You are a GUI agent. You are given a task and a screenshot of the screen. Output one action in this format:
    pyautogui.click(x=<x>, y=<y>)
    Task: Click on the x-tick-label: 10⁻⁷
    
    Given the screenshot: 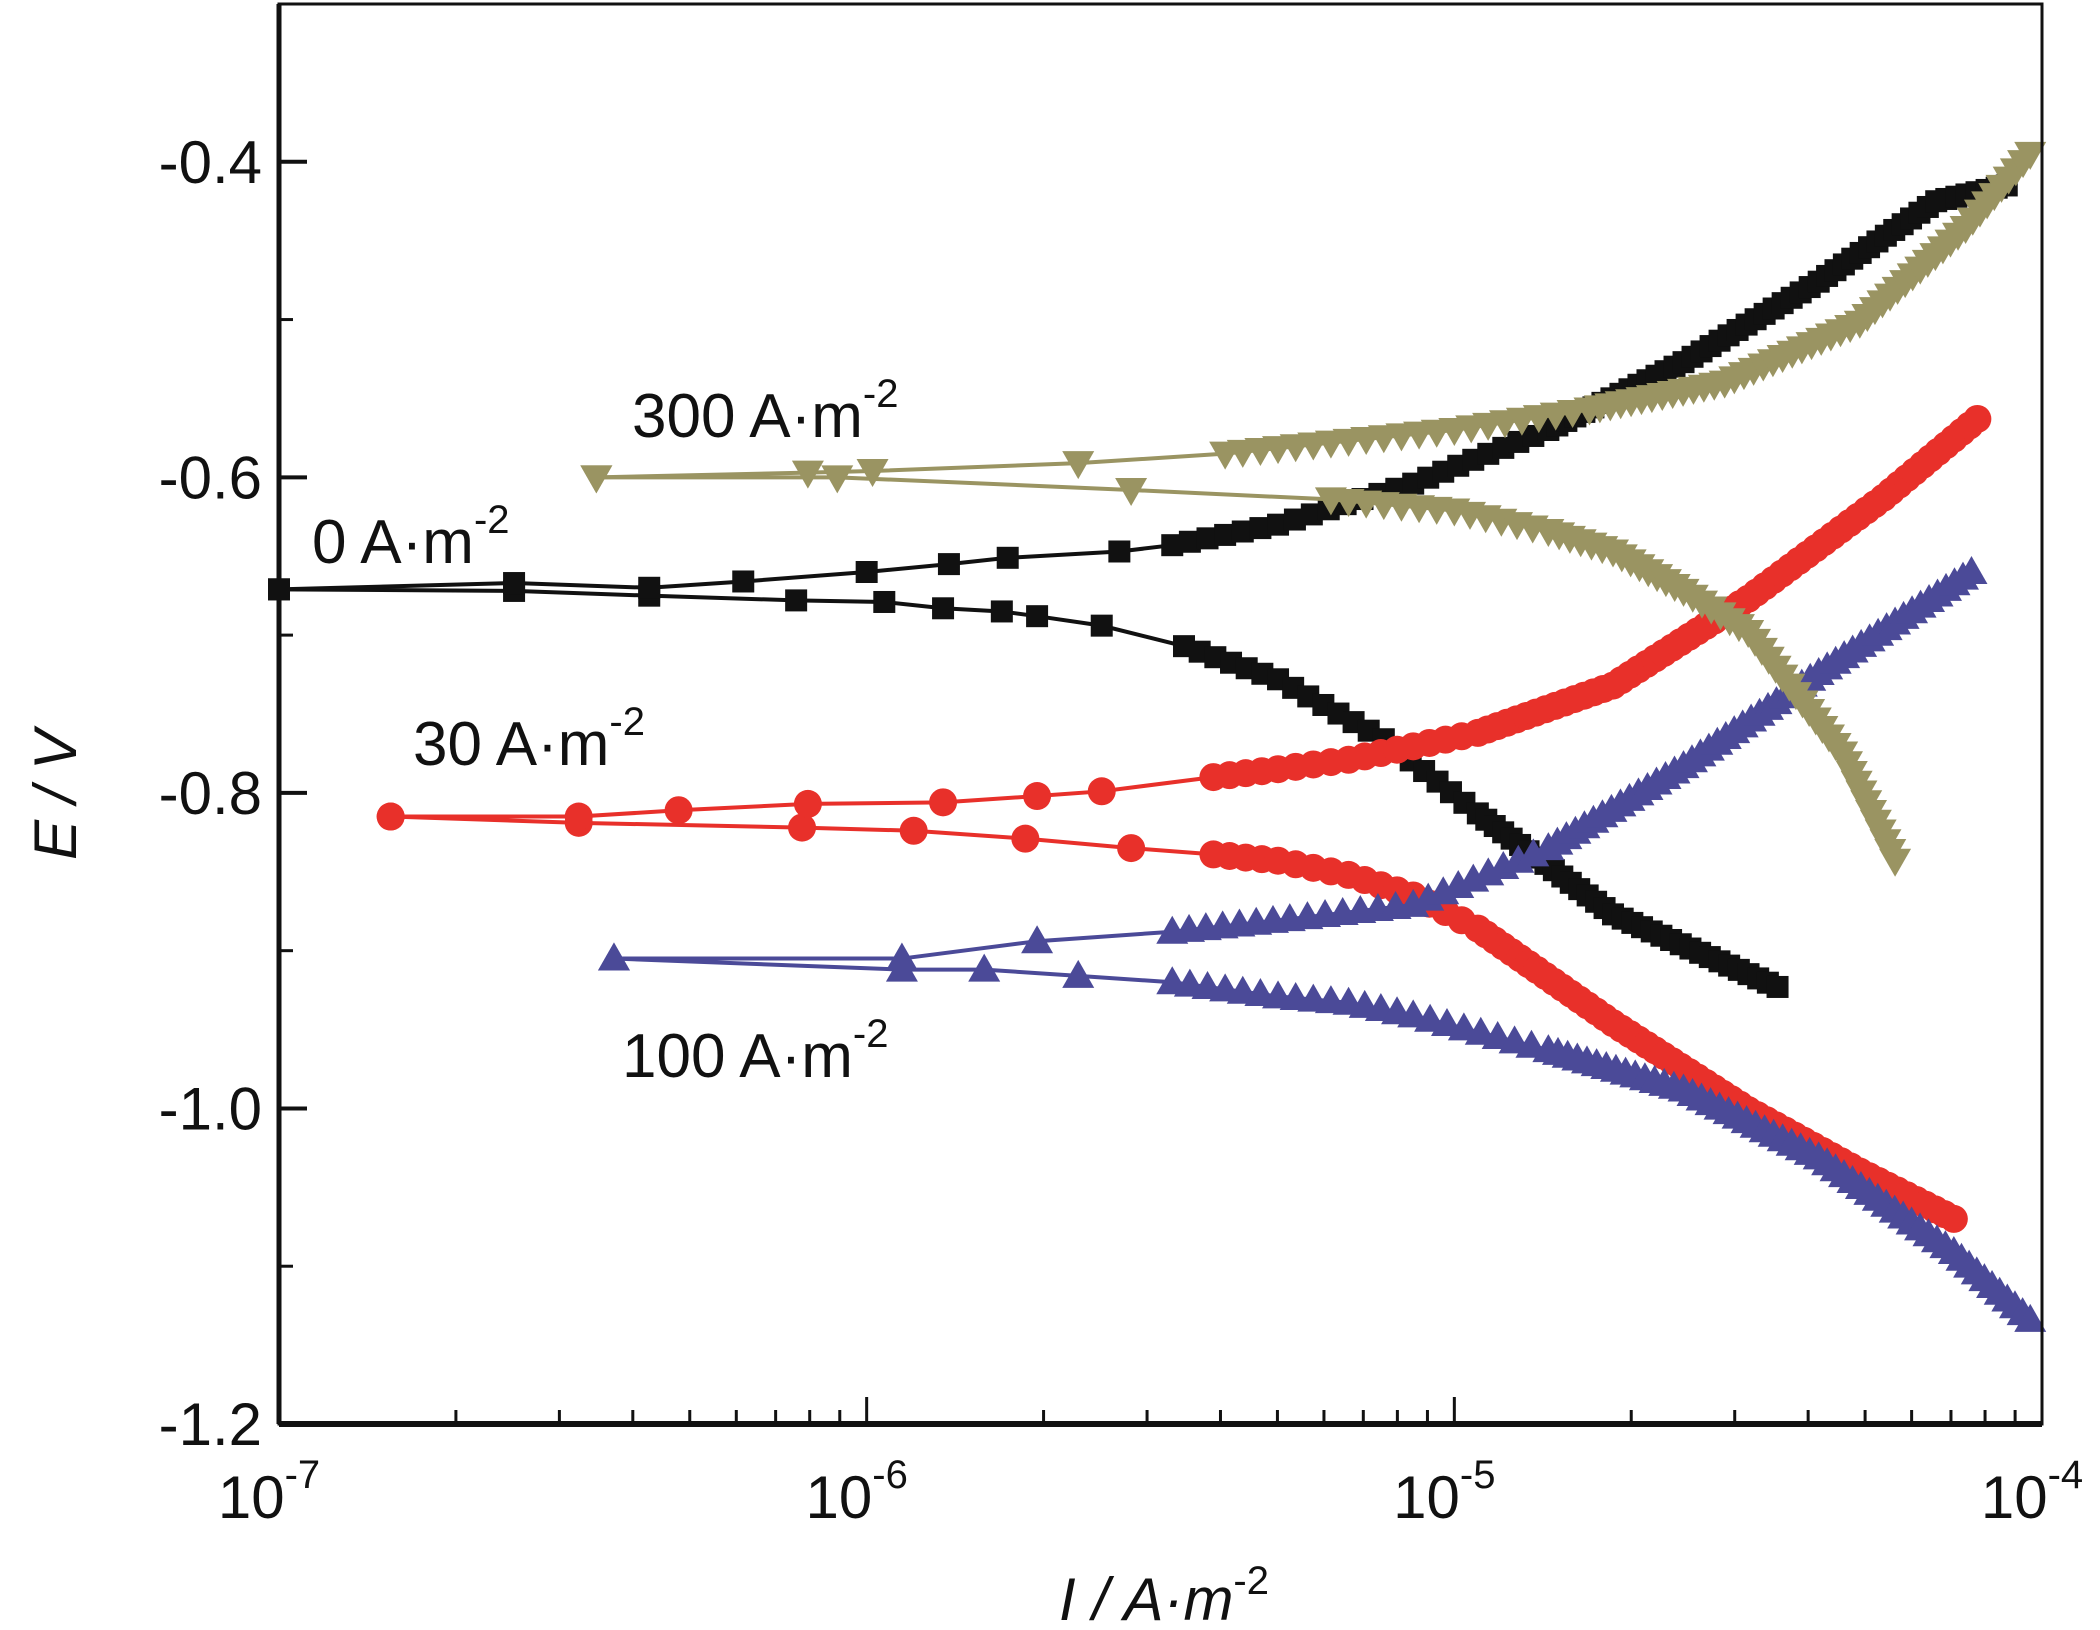 What is the action you would take?
    pyautogui.click(x=269, y=1492)
    